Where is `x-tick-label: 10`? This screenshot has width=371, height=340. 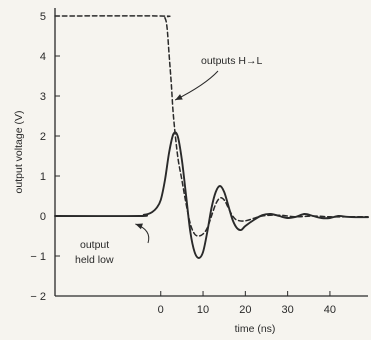
x-tick-label: 10 is located at coordinates (203, 310).